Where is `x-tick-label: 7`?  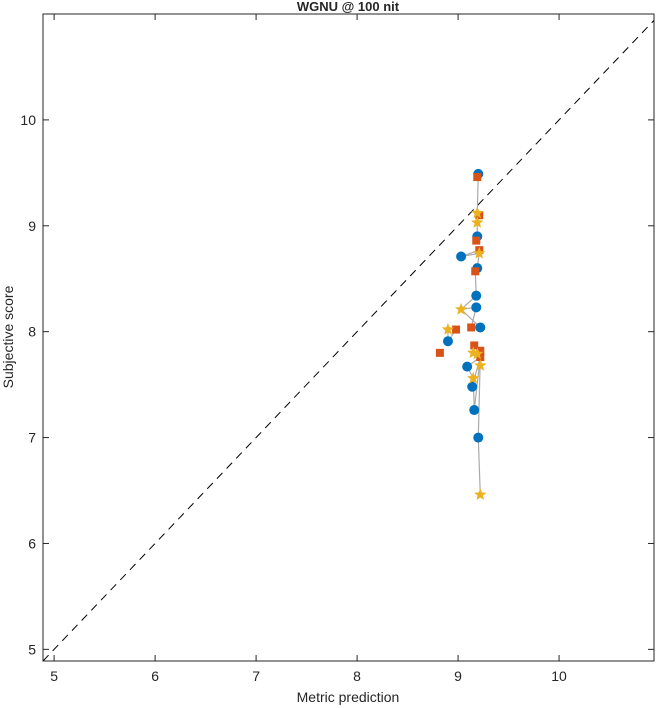 x-tick-label: 7 is located at coordinates (256, 676).